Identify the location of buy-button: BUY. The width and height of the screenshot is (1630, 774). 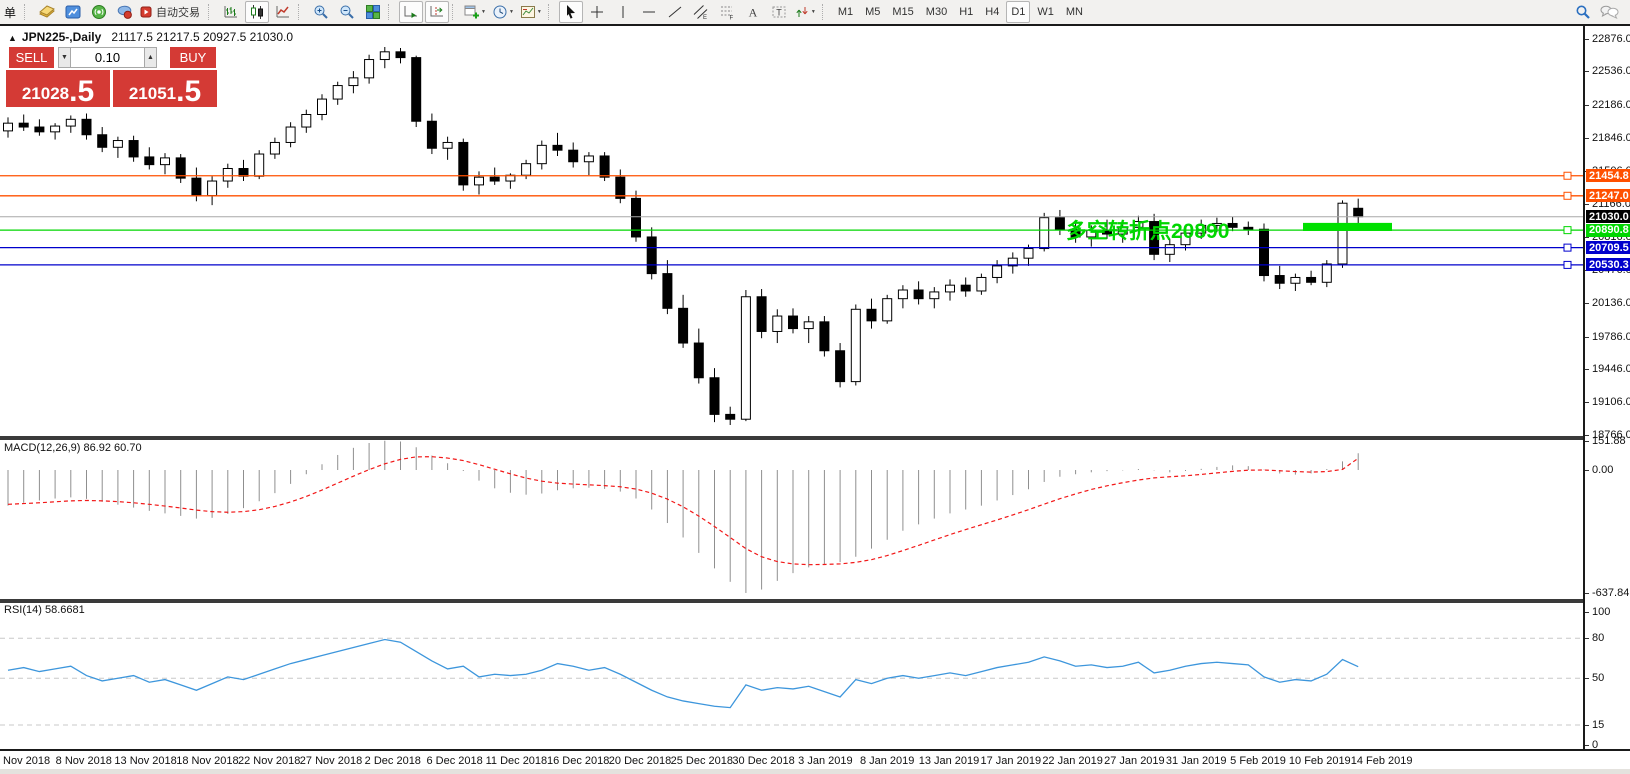
(193, 57).